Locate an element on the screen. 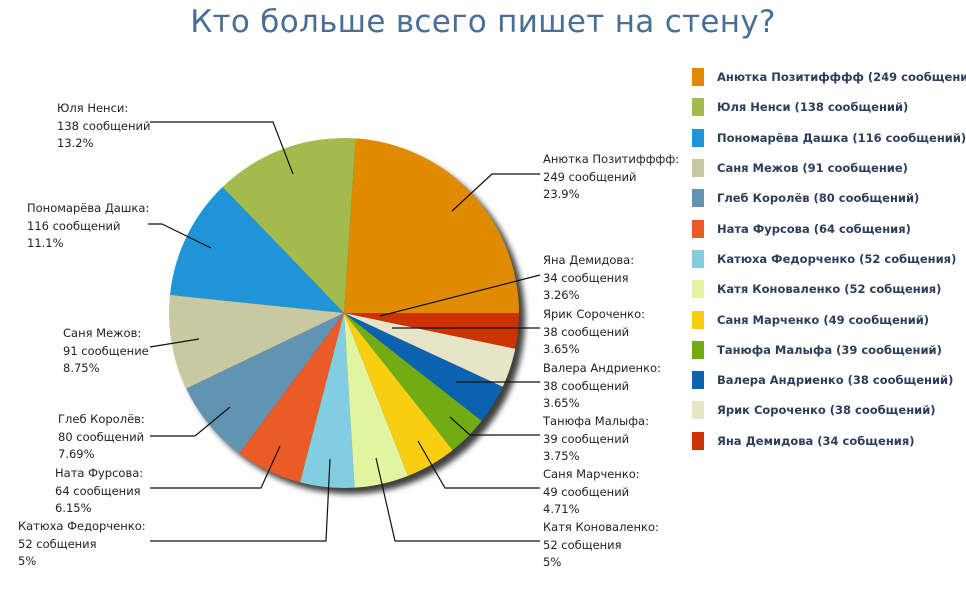 This screenshot has height=604, width=966. legend-item: Саня Марченко (49 сообщений) is located at coordinates (829, 319).